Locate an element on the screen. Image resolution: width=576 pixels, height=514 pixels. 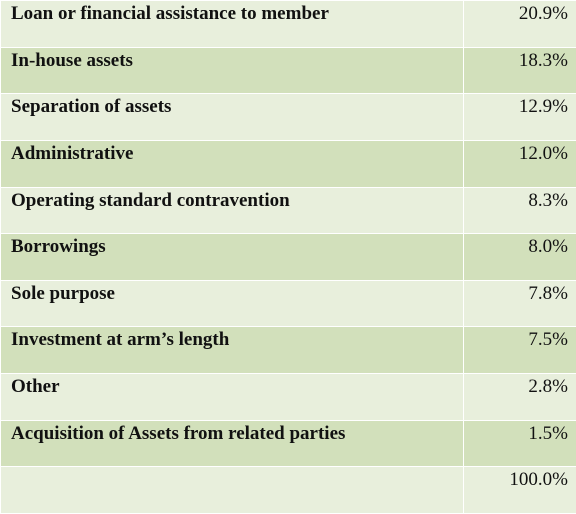
table-row: Other 2.8% is located at coordinates (288, 397).